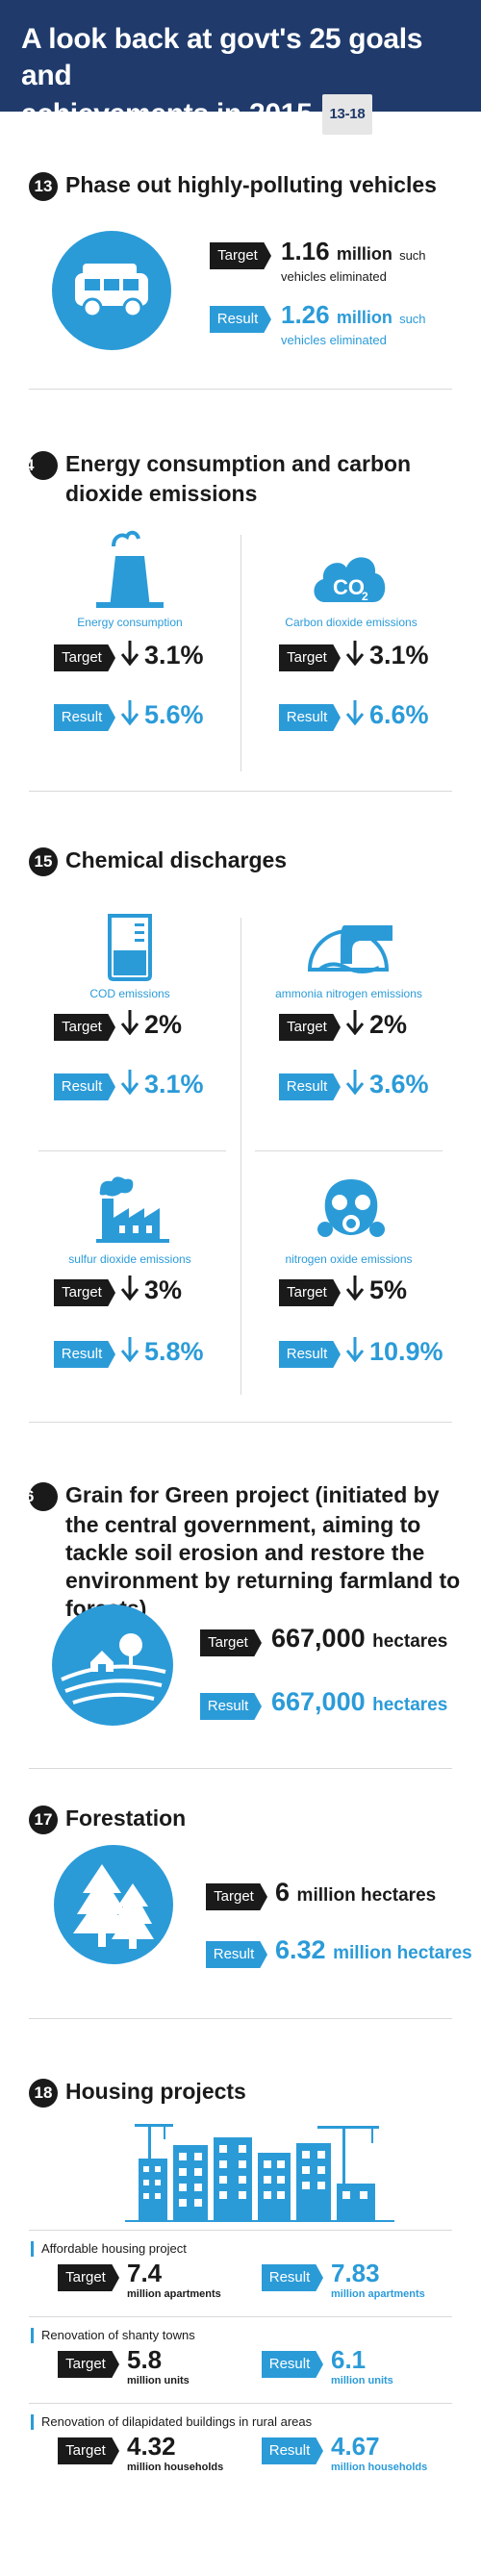 The width and height of the screenshot is (481, 2576). Describe the element at coordinates (167, 114) in the screenshot. I see `page-title-line2-text: achievements in 2015` at that location.